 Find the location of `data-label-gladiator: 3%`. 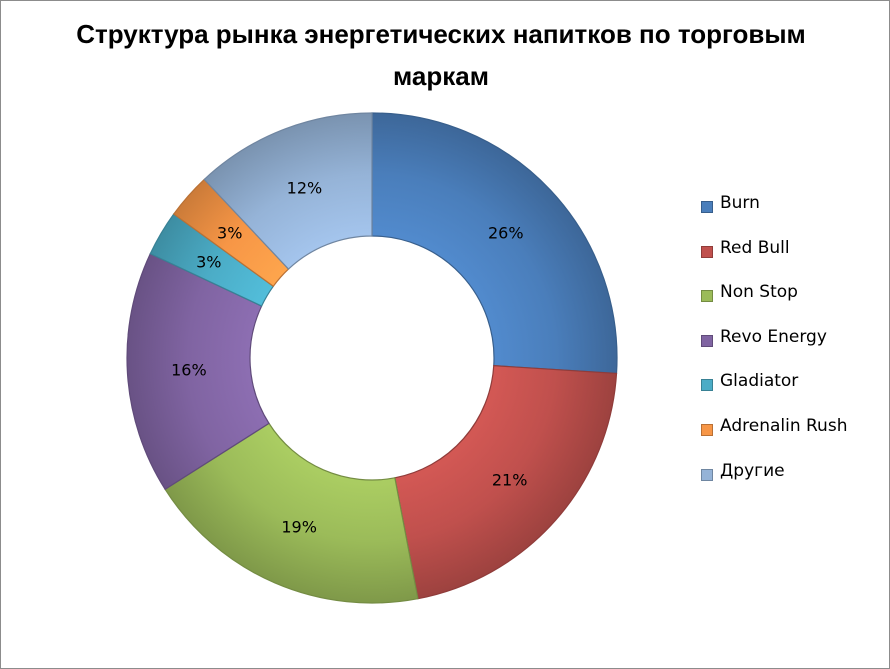

data-label-gladiator: 3% is located at coordinates (208, 261).